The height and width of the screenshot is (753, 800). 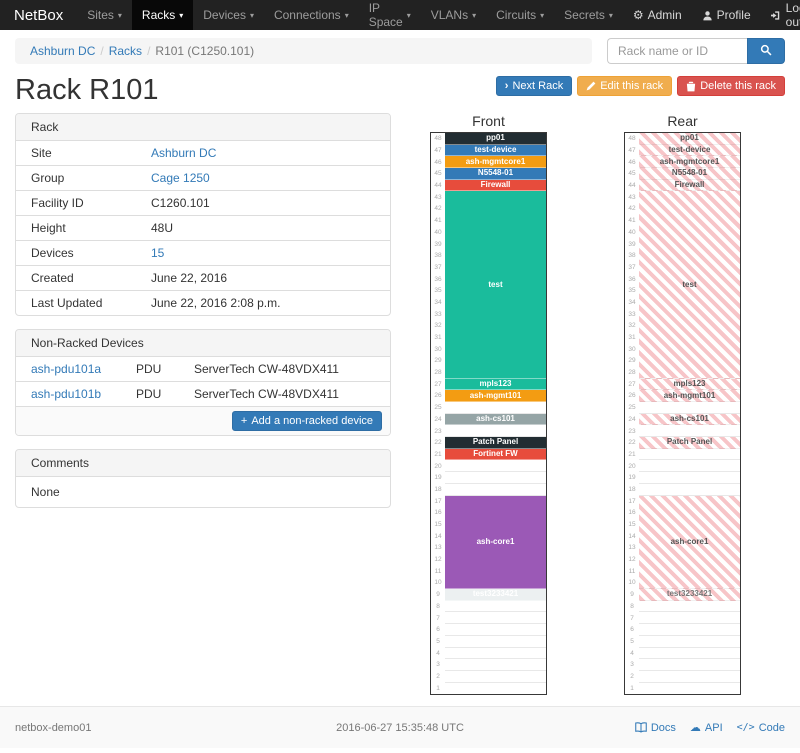 I want to click on book-icon, so click(x=641, y=727).